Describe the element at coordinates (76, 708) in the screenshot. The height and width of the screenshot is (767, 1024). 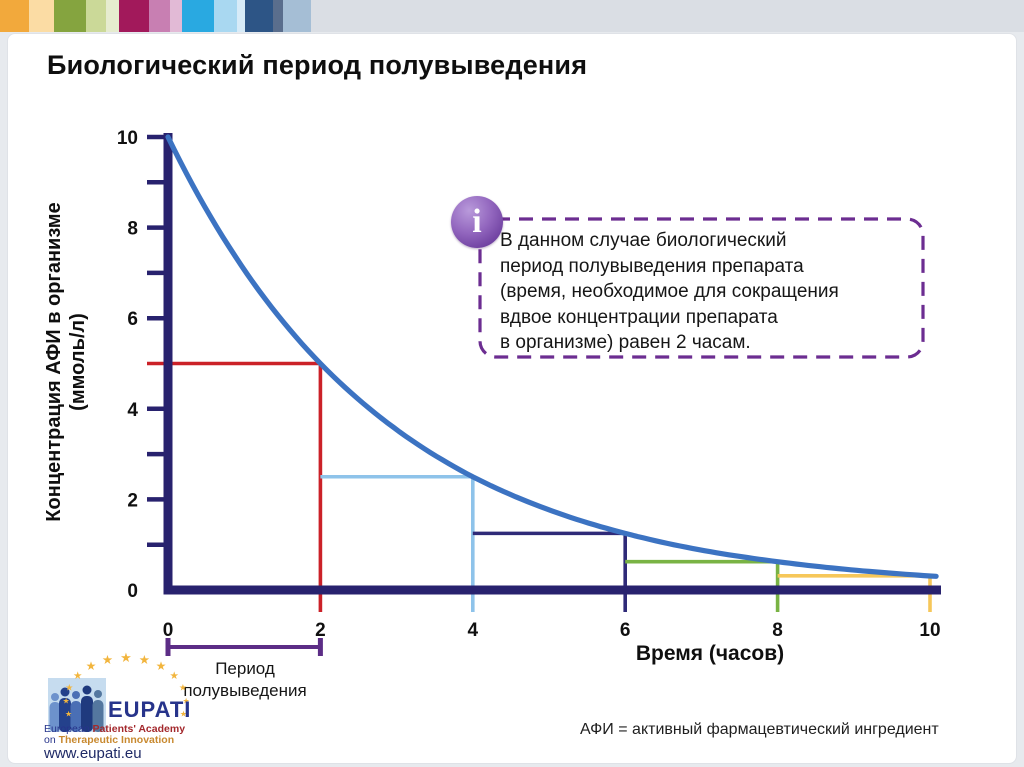
I see `logo-people-icon` at that location.